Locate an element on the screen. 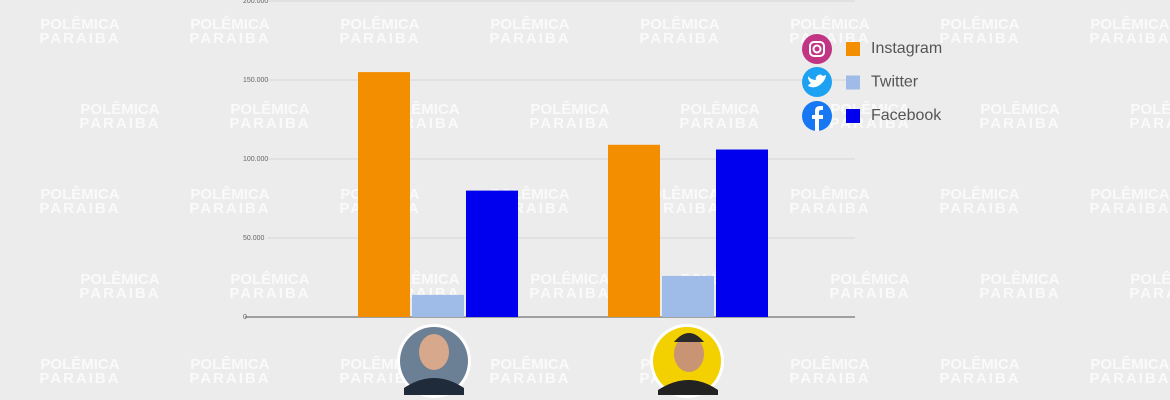 The height and width of the screenshot is (400, 1170). facebook-icon is located at coordinates (817, 116).